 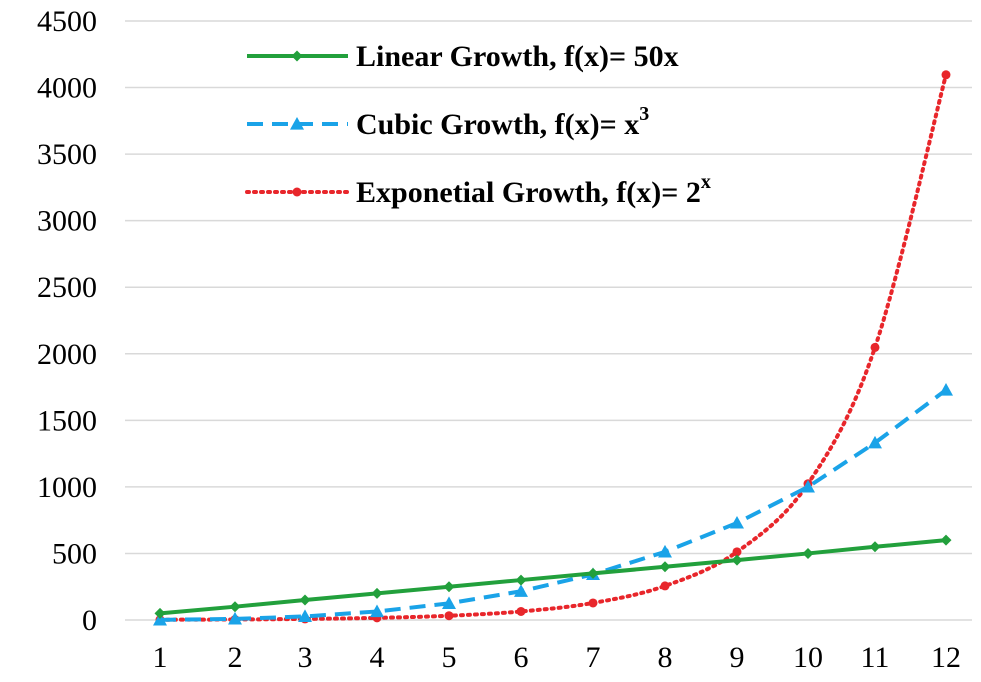 What do you see at coordinates (737, 657) in the screenshot?
I see `x-tick-label: 9` at bounding box center [737, 657].